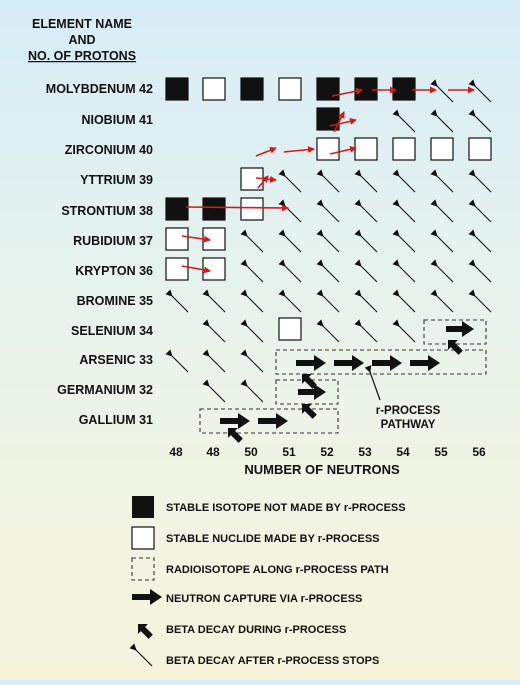 The image size is (520, 685). What do you see at coordinates (109, 150) in the screenshot?
I see `element-label-zirconium: ZIRCONIUM 40` at bounding box center [109, 150].